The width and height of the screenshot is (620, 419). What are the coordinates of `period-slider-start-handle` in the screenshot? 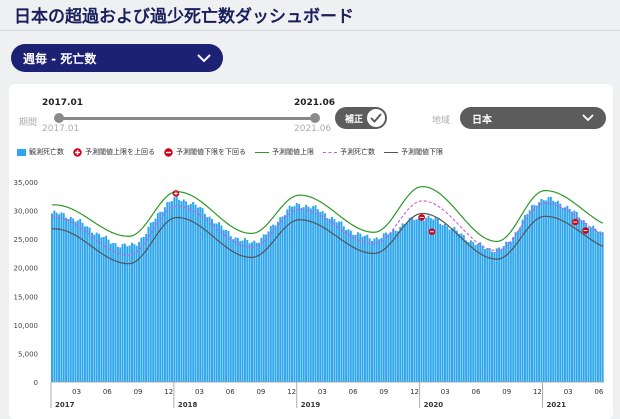 It's located at (59, 118).